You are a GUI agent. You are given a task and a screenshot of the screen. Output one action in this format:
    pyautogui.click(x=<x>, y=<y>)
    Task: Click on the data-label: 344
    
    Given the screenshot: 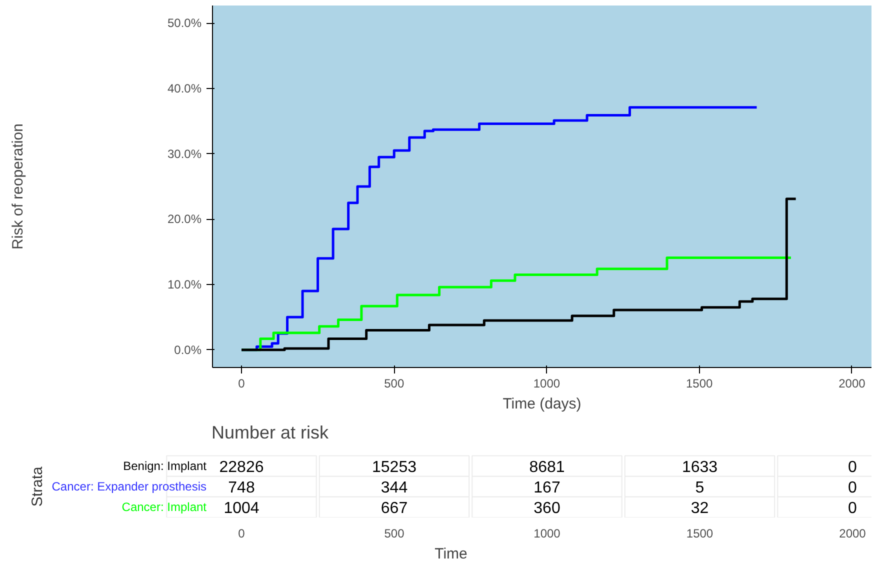 What is the action you would take?
    pyautogui.click(x=394, y=488)
    